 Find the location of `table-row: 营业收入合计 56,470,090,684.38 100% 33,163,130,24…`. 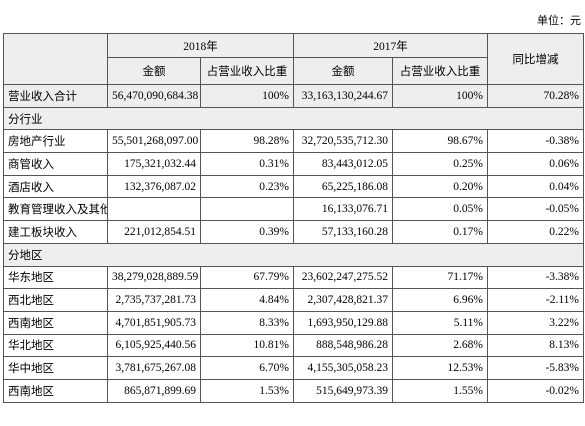

table-row: 营业收入合计 56,470,090,684.38 100% 33,163,130,24… is located at coordinates (293, 96).